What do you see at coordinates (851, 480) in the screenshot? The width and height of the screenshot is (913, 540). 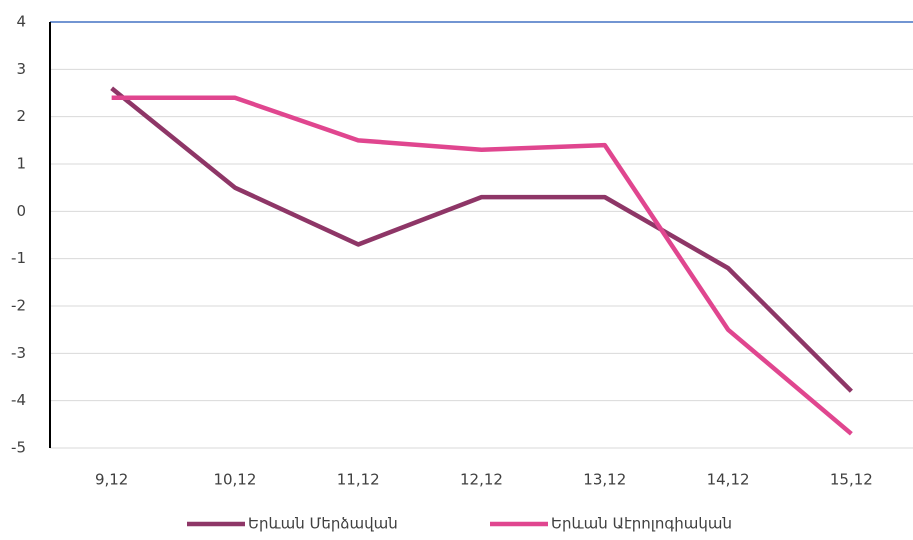 I see `x-tick-label: 15,12` at bounding box center [851, 480].